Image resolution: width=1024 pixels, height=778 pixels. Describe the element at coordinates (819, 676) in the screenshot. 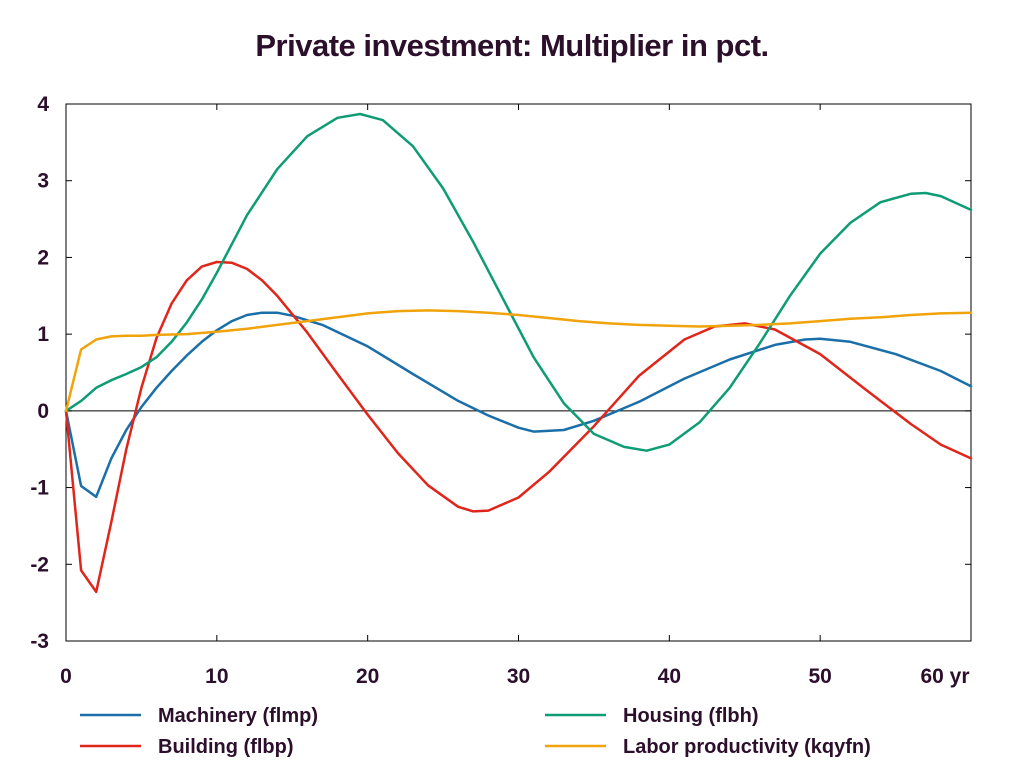

I see `x-tick-label: 50` at that location.